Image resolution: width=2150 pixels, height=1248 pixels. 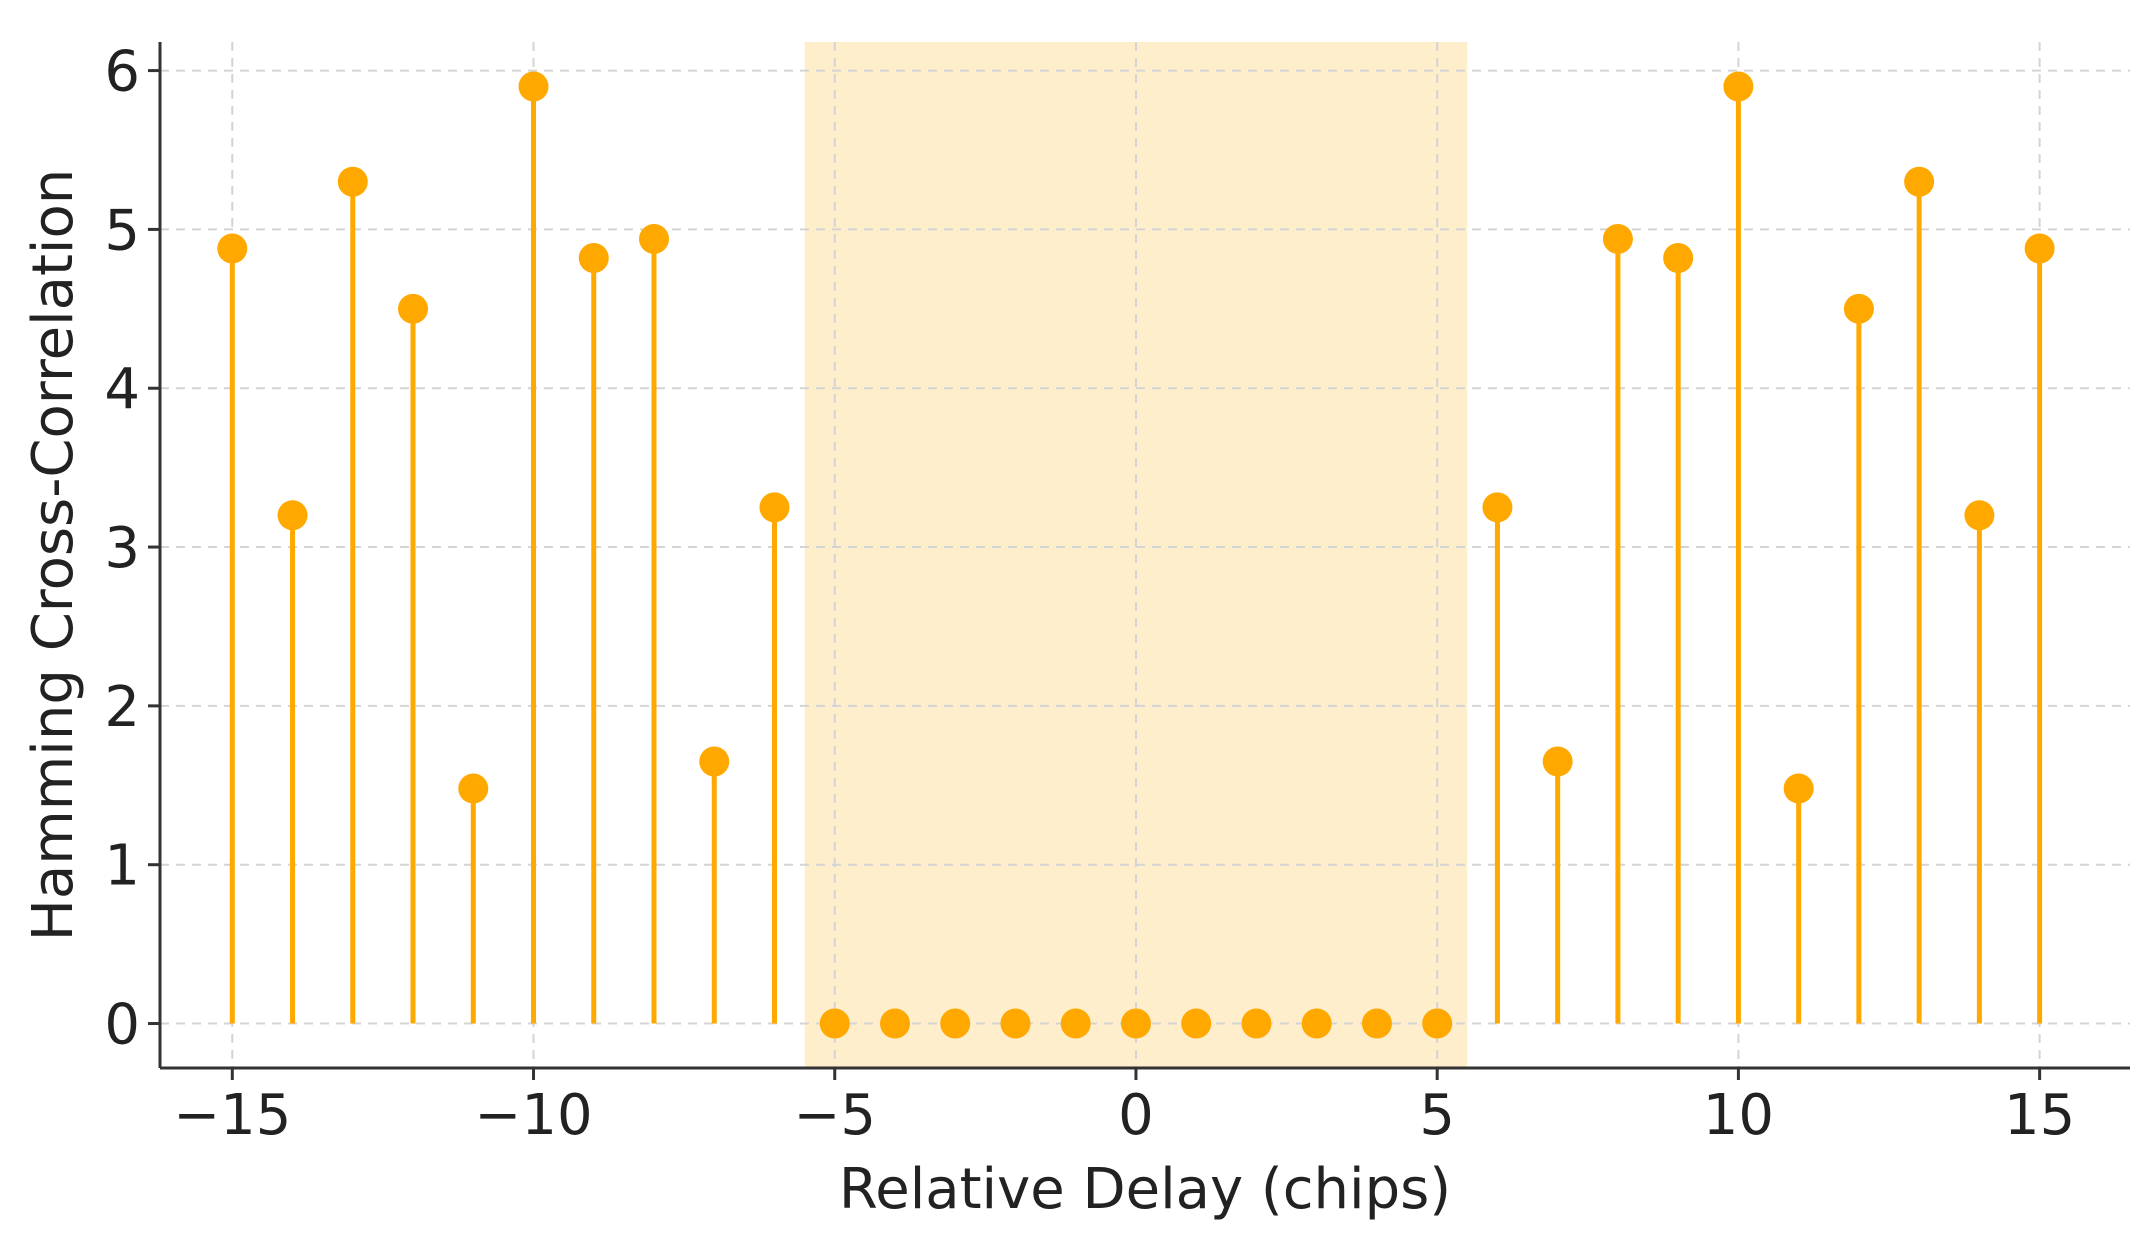 I want to click on x-tick-label: 15, so click(x=2039, y=1115).